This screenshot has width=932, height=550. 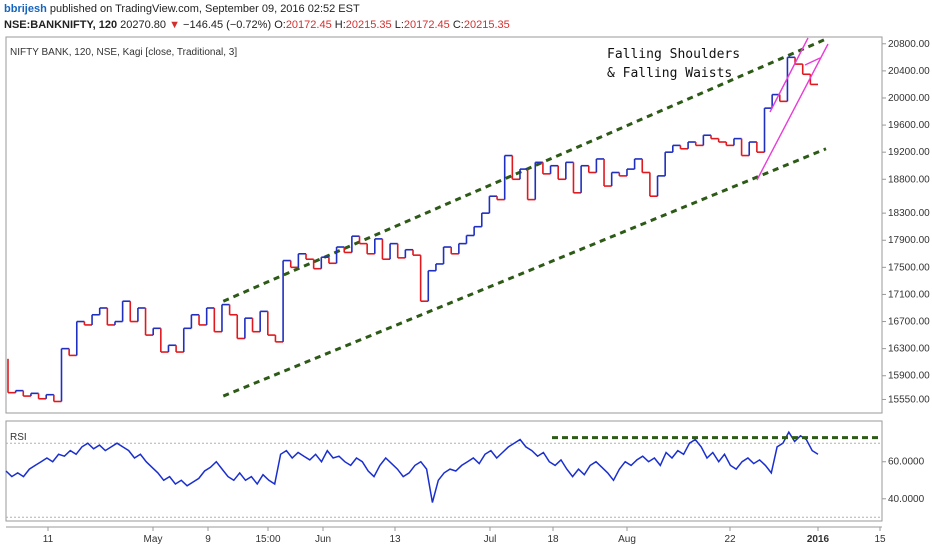 I want to click on annotation-line-1: Falling Shoulders, so click(x=673, y=54).